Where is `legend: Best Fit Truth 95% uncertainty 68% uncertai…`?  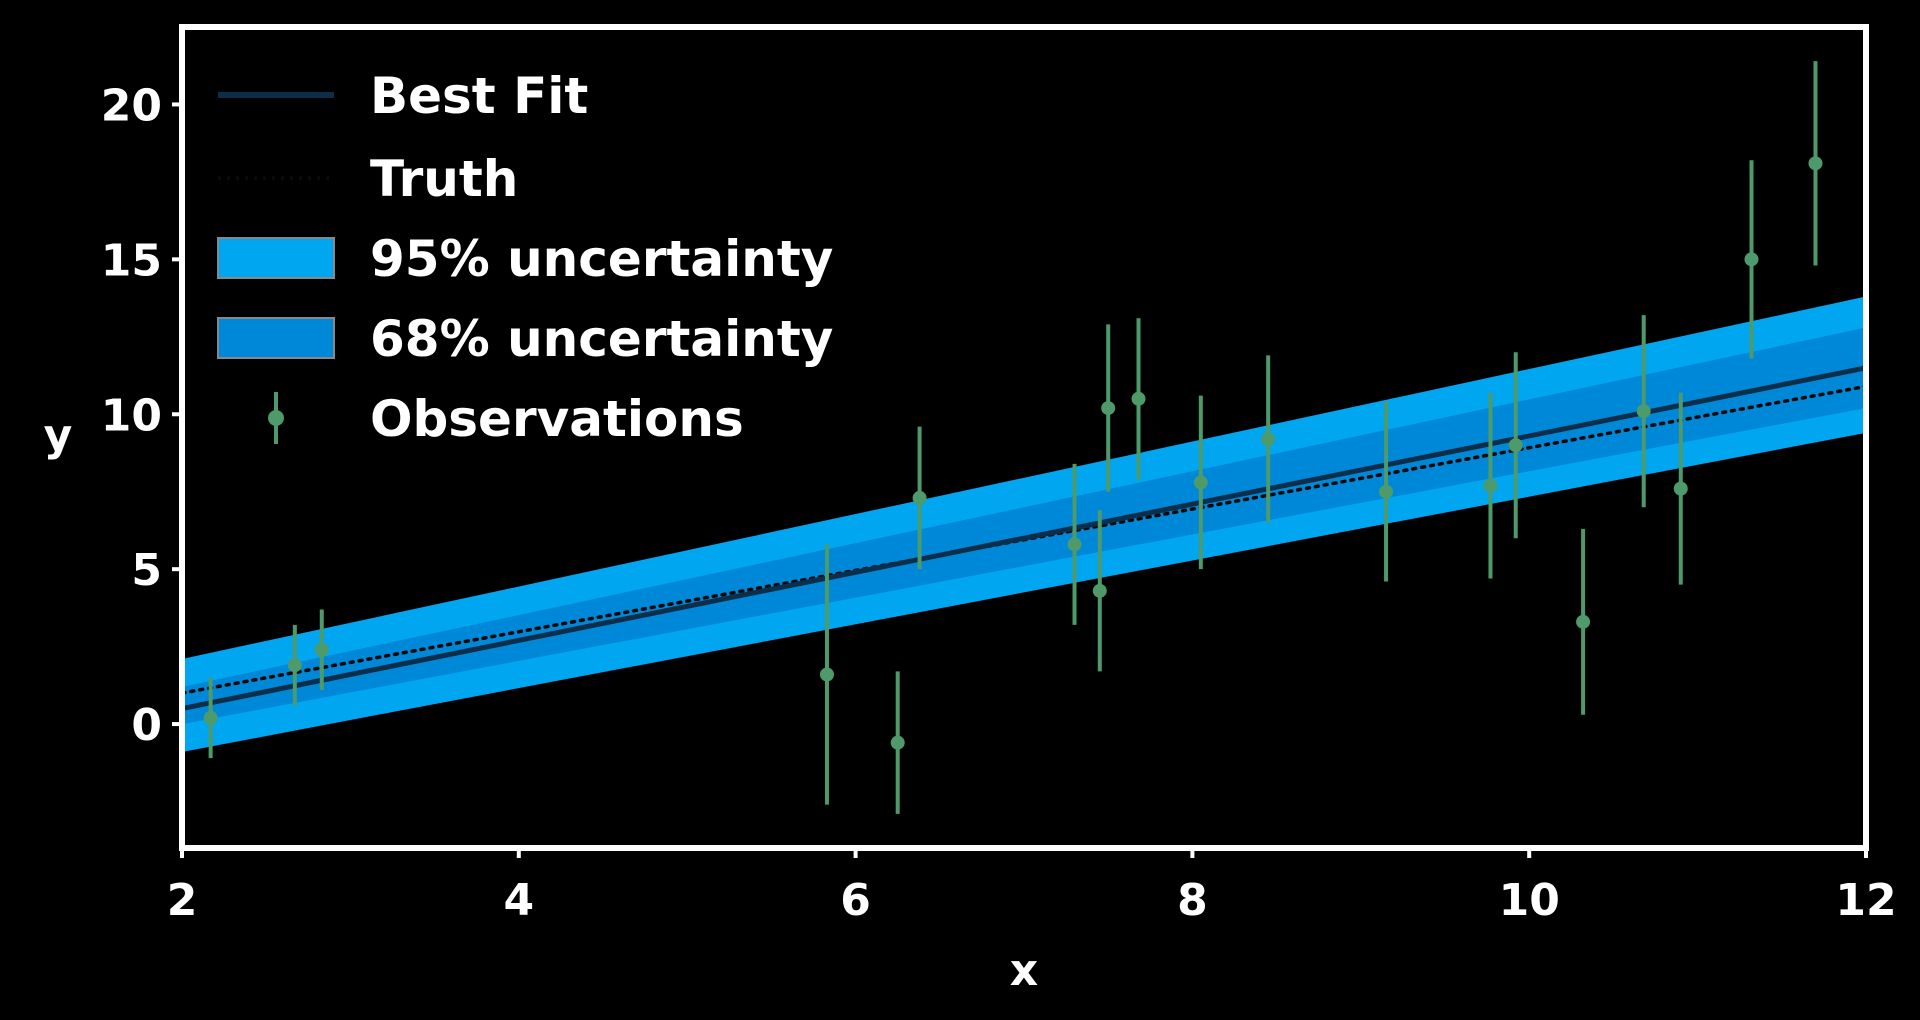
legend: Best Fit Truth 95% uncertainty 68% uncertai… is located at coordinates (525, 257).